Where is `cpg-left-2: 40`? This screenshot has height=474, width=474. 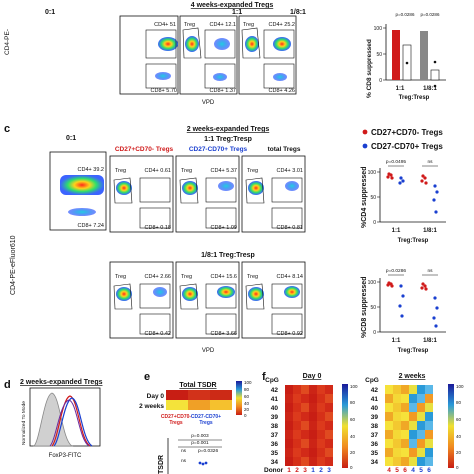
cpg-left-2: 40 is located at coordinates (275, 408).